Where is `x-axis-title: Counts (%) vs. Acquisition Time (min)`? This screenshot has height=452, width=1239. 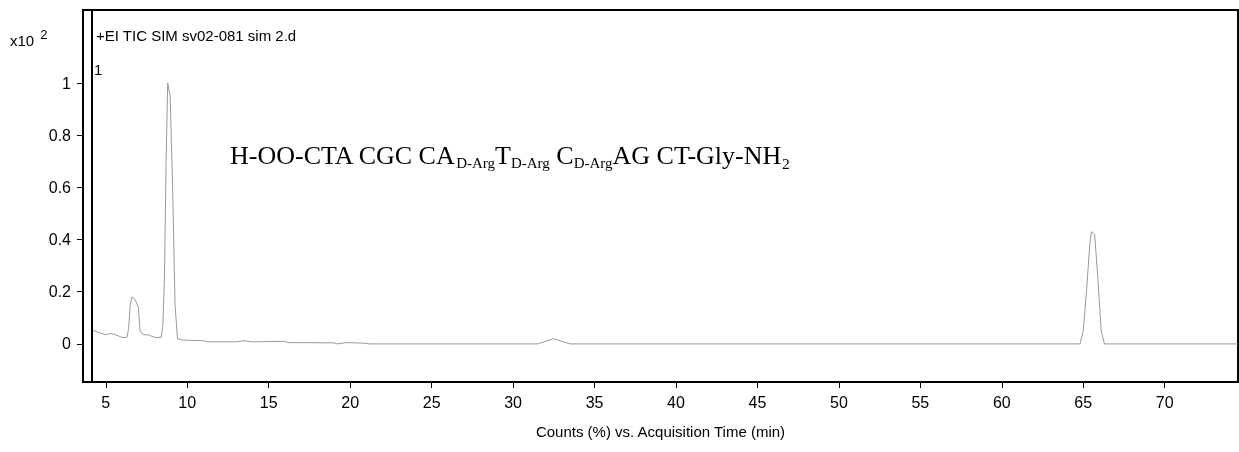 x-axis-title: Counts (%) vs. Acquisition Time (min) is located at coordinates (660, 431).